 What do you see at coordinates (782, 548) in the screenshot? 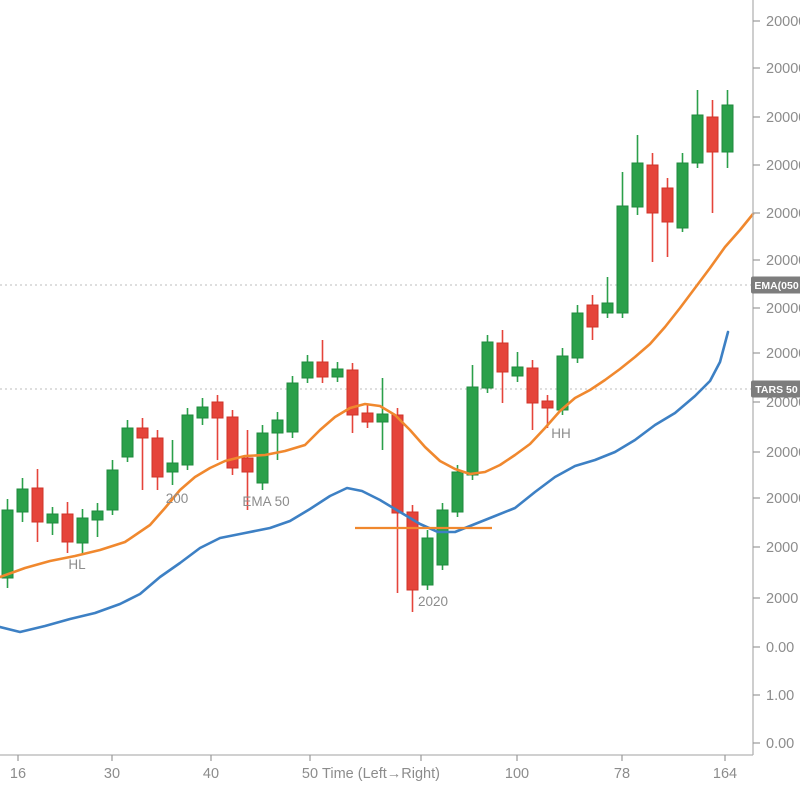
I see `price-tick-label: 2000` at bounding box center [782, 548].